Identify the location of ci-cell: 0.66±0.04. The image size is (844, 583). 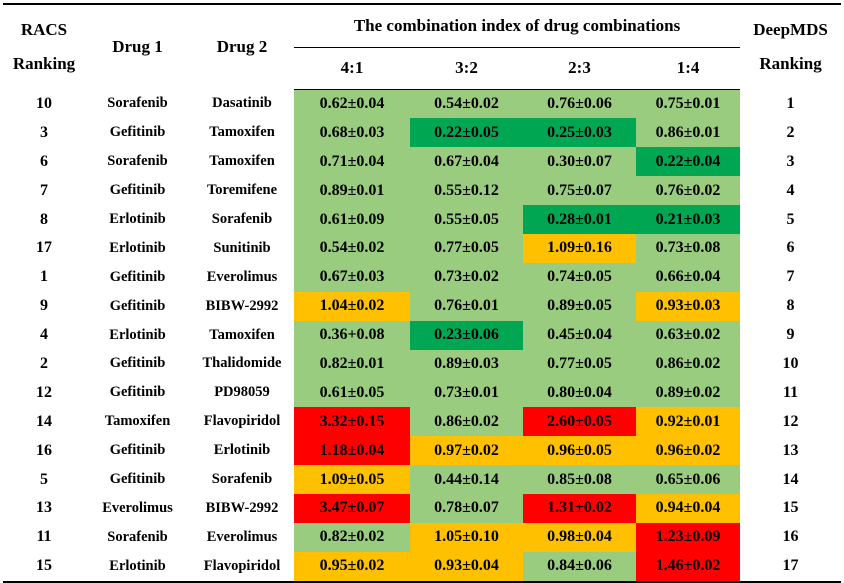
(688, 277).